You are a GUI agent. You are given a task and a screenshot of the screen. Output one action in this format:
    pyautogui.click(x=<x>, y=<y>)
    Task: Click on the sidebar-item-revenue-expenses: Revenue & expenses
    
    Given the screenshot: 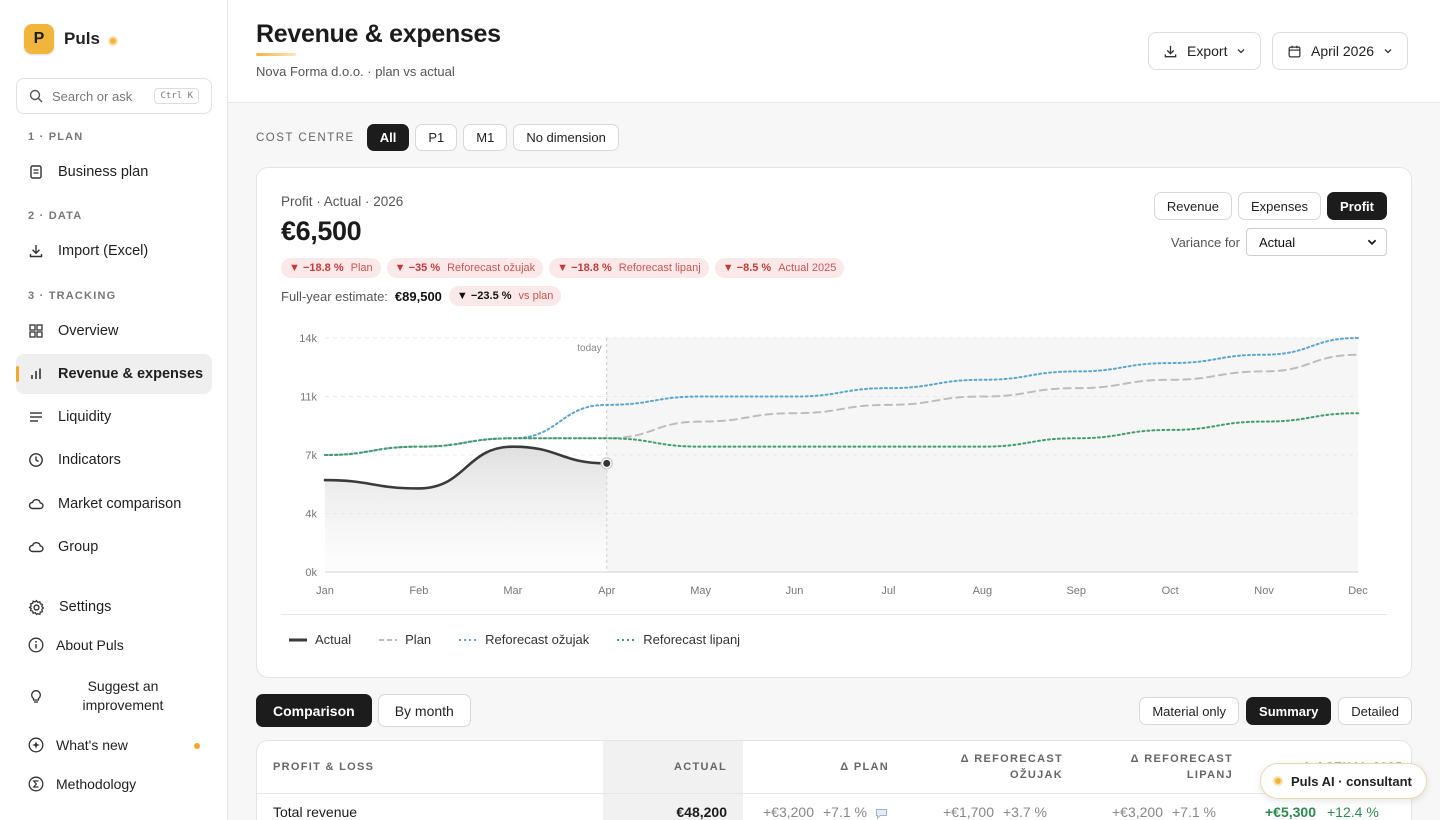 What is the action you would take?
    pyautogui.click(x=114, y=374)
    